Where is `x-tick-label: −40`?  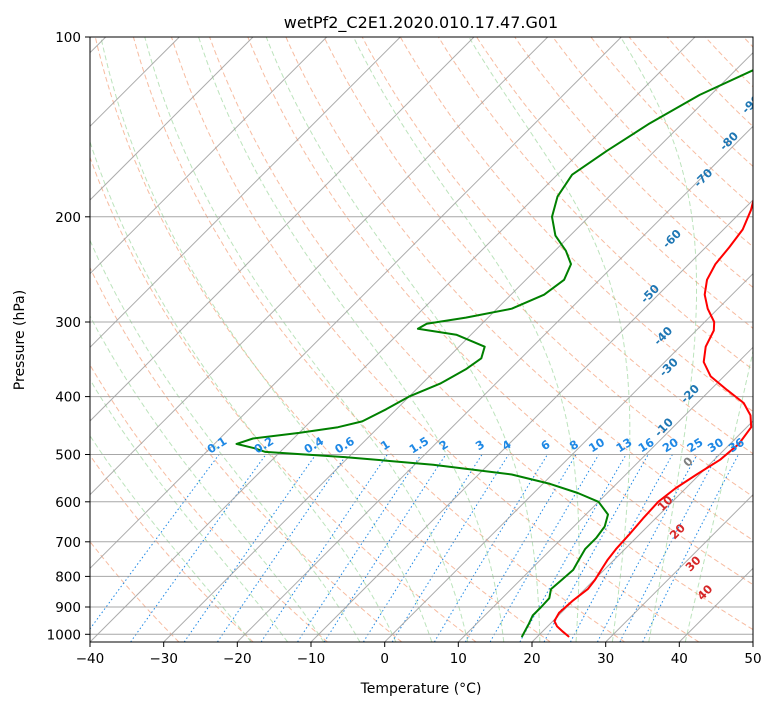 x-tick-label: −40 is located at coordinates (90, 659).